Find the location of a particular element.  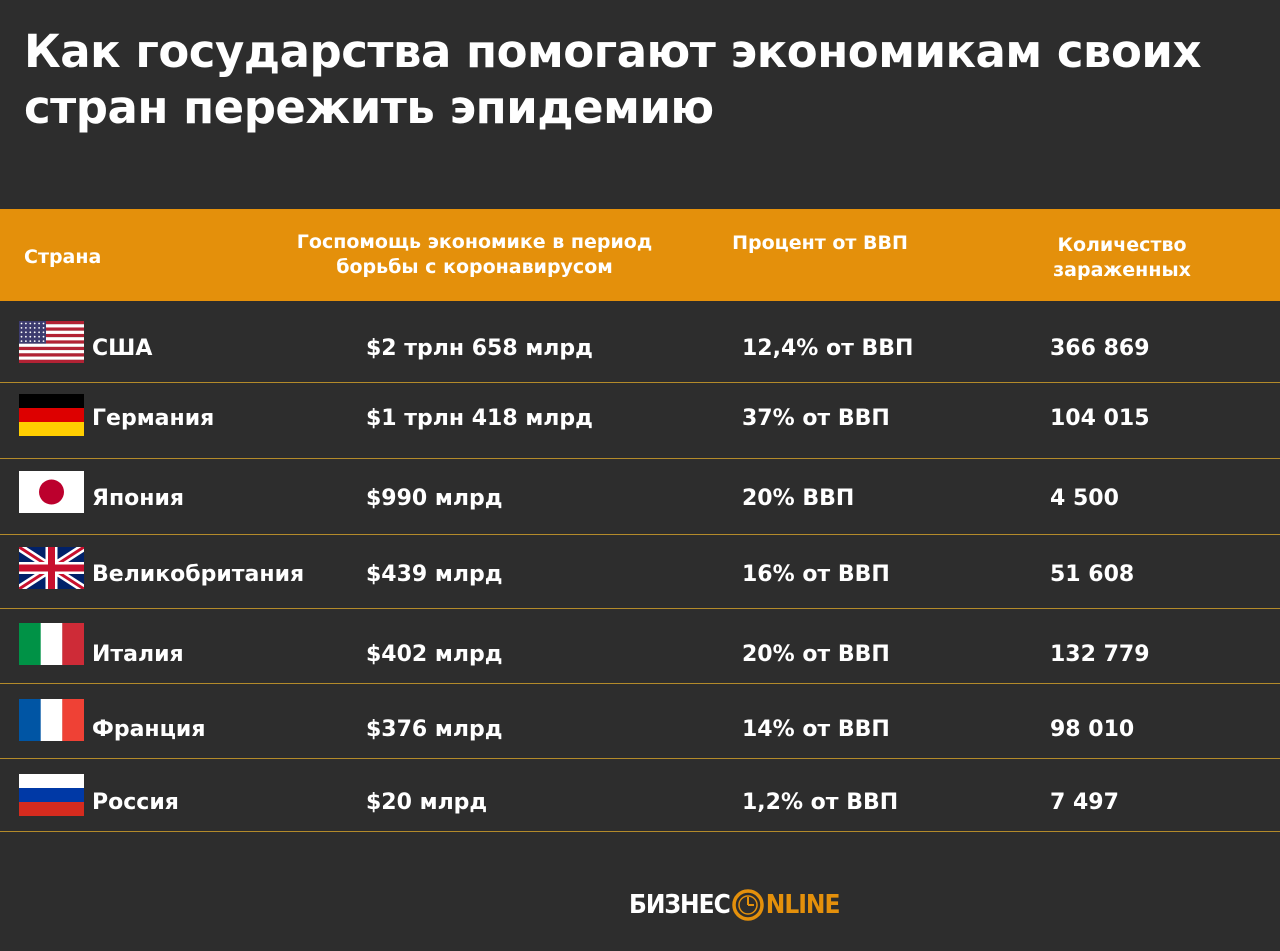

gdp-percent: 20% от ВВП is located at coordinates (816, 654).